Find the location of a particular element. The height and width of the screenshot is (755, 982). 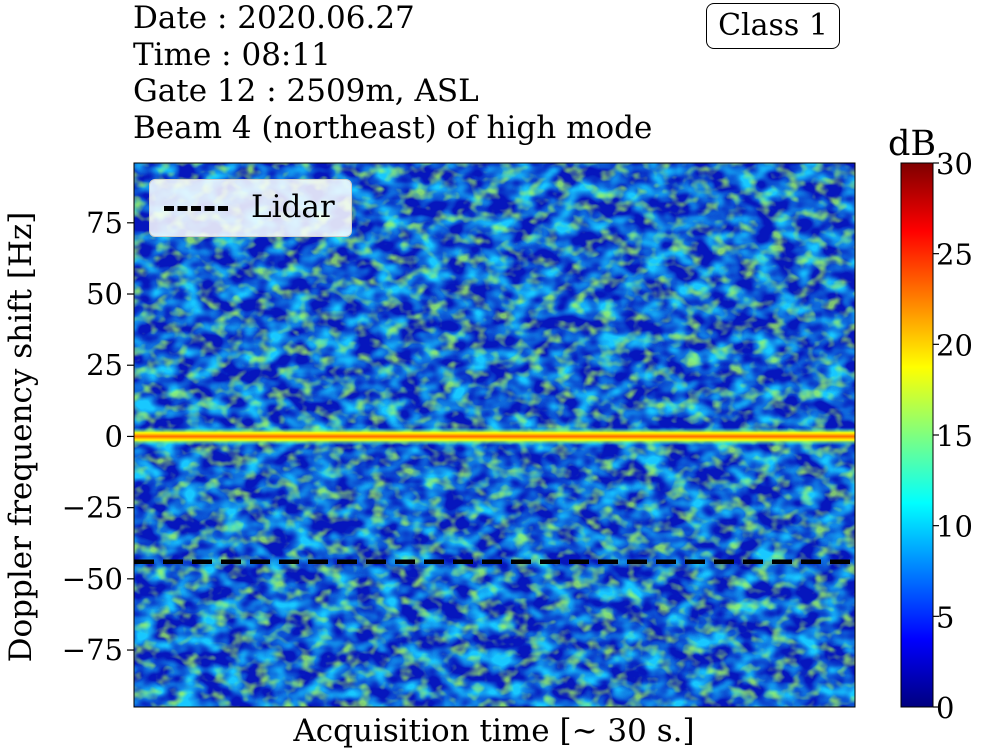

y-axis-ticks: 75 50 25 0 −25 −50 −75 is located at coordinates (98, 436).